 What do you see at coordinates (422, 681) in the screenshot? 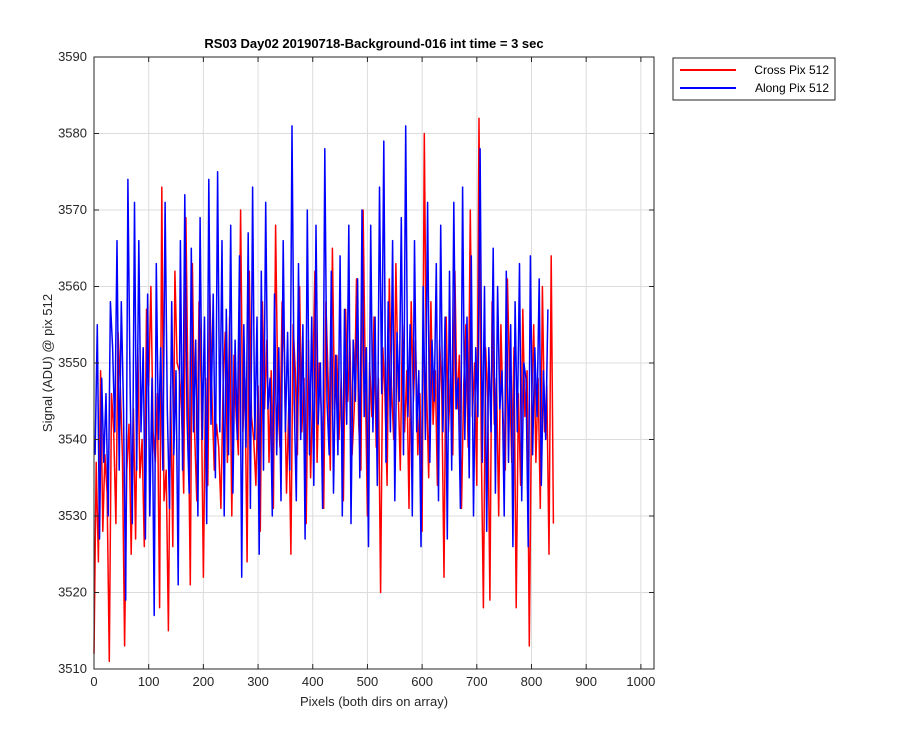
I see `x-tick-label: 600` at bounding box center [422, 681].